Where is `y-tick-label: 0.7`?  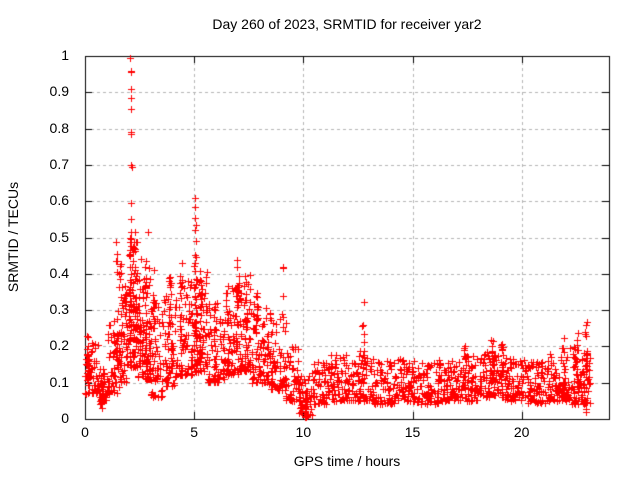 y-tick-label: 0.7 is located at coordinates (59, 163).